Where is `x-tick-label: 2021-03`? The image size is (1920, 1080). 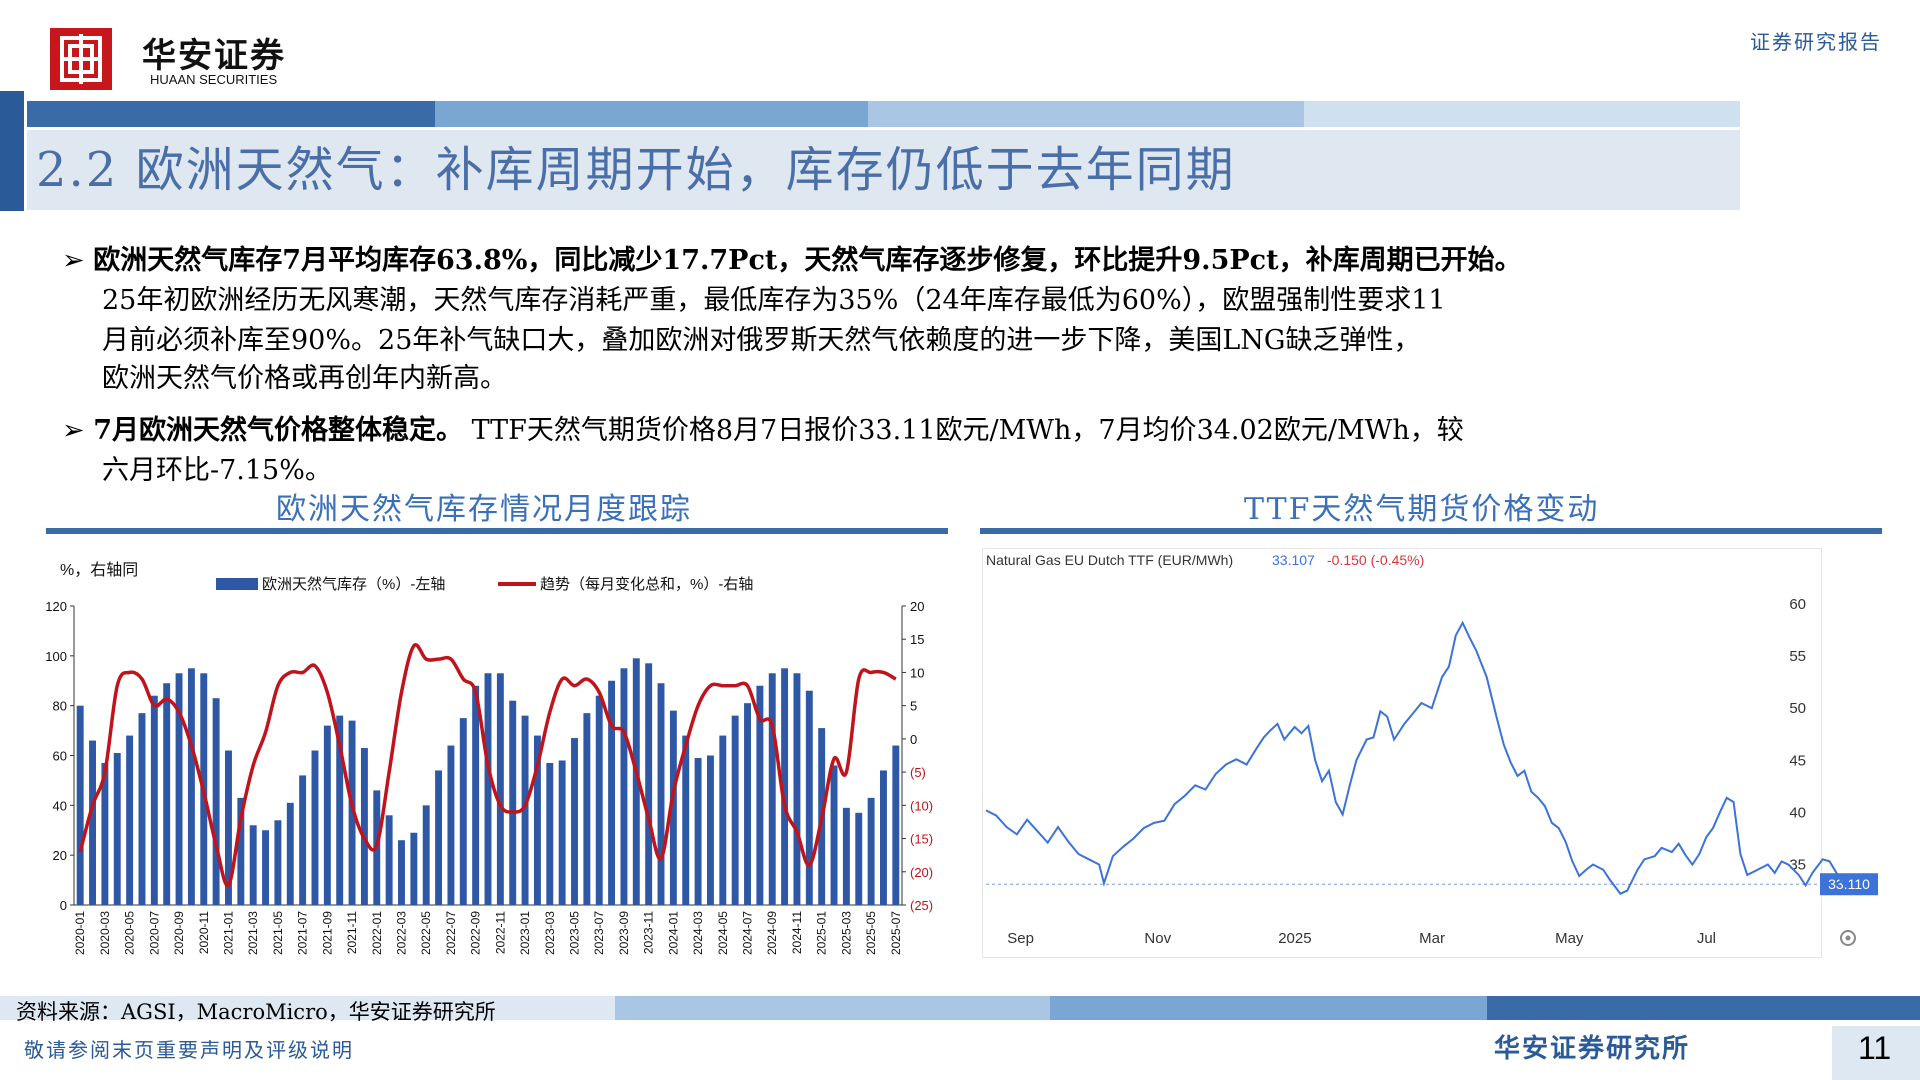 x-tick-label: 2021-03 is located at coordinates (253, 933).